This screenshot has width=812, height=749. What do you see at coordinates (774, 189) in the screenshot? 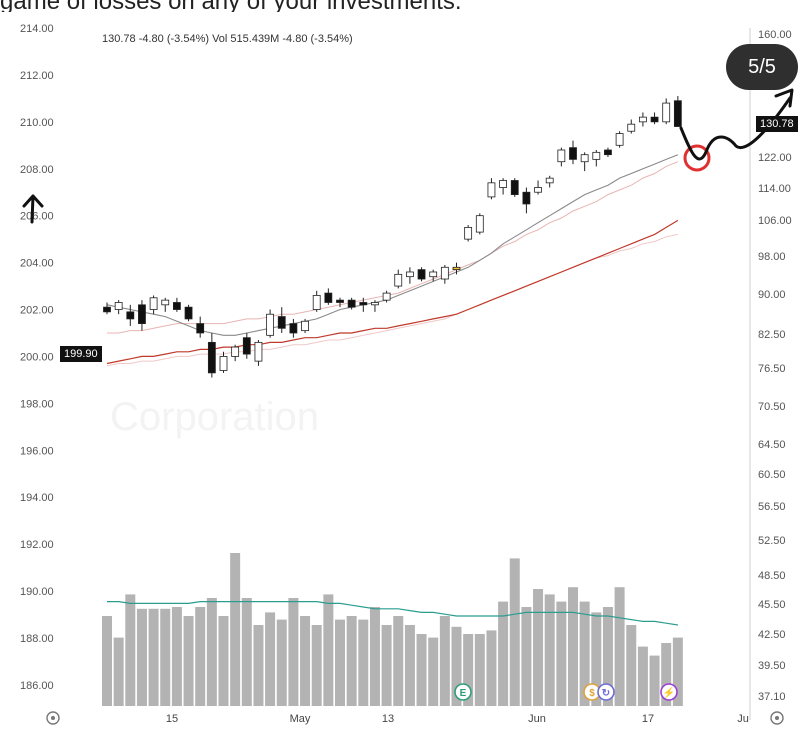
I see `right-axis-tick-label: 114.00` at bounding box center [774, 189].